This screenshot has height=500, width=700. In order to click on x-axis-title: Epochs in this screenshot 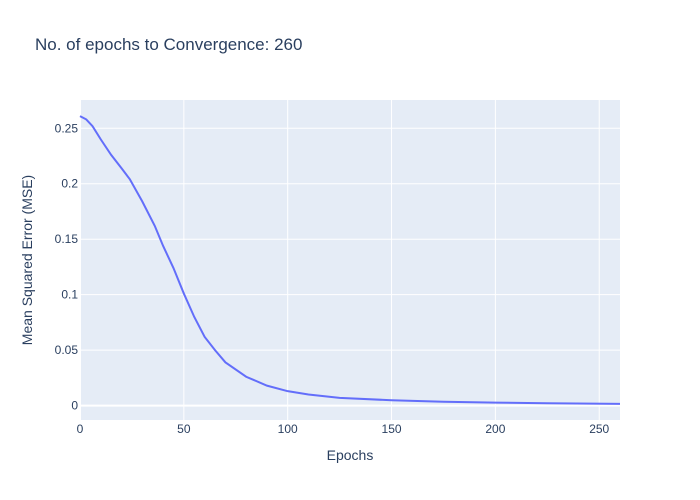, I will do `click(350, 455)`.